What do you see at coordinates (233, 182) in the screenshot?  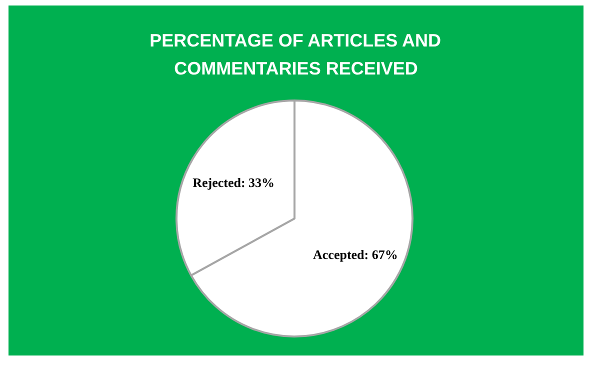 I see `slice-label: Rejected: 33%` at bounding box center [233, 182].